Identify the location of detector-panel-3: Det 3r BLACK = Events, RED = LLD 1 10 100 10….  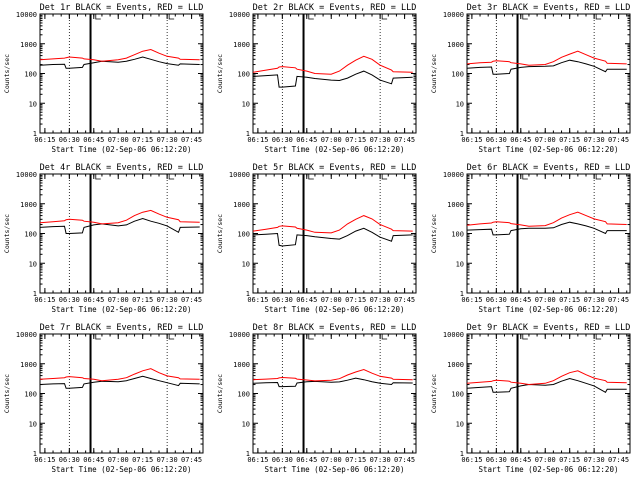
(530, 78).